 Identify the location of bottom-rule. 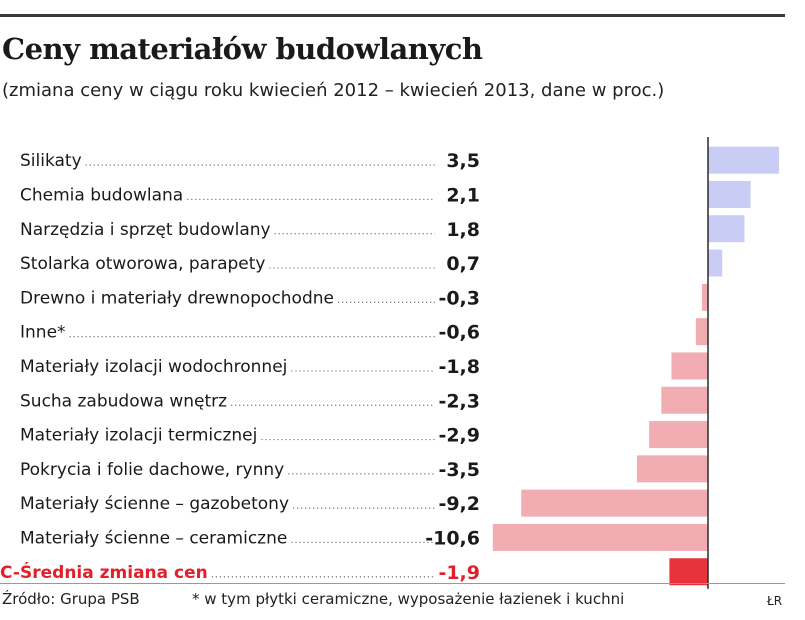
(392, 583).